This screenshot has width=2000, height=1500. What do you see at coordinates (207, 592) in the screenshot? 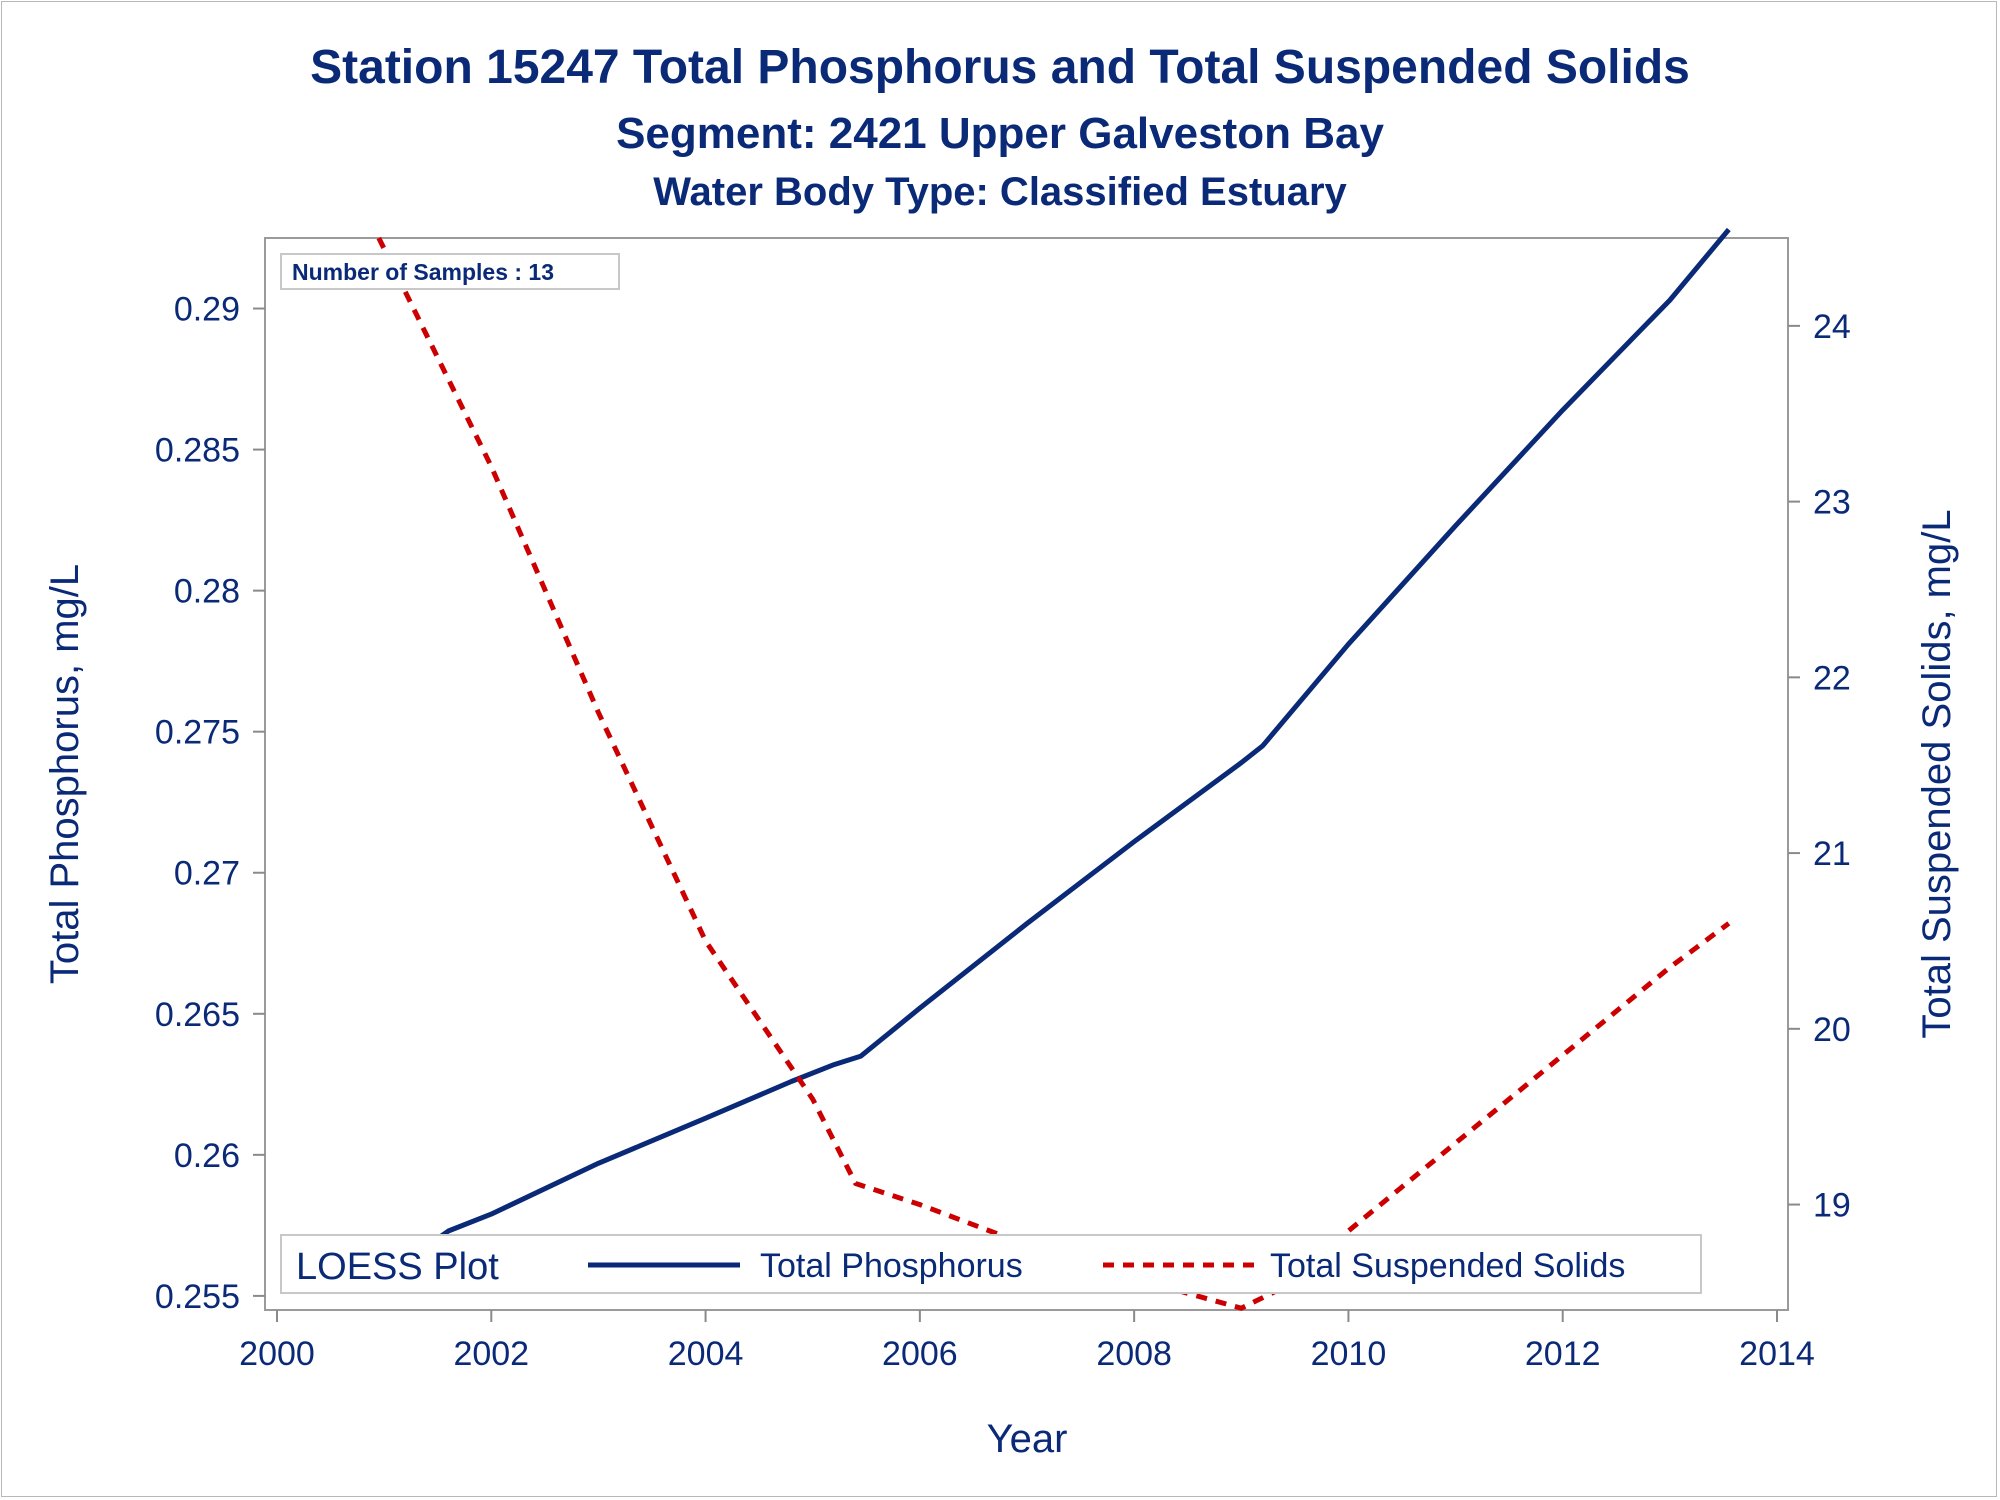
I see `y-tick-label: 0.28` at bounding box center [207, 592].